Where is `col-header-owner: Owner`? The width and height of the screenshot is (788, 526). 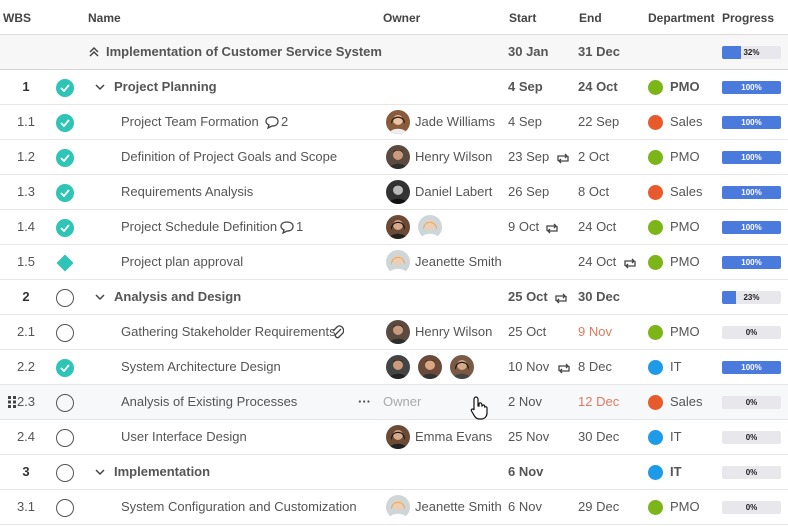 col-header-owner: Owner is located at coordinates (402, 18).